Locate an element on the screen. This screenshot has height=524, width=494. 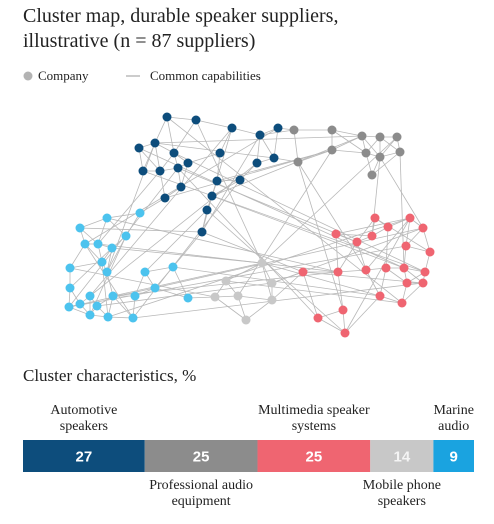
legend-dot is located at coordinates (28, 76).